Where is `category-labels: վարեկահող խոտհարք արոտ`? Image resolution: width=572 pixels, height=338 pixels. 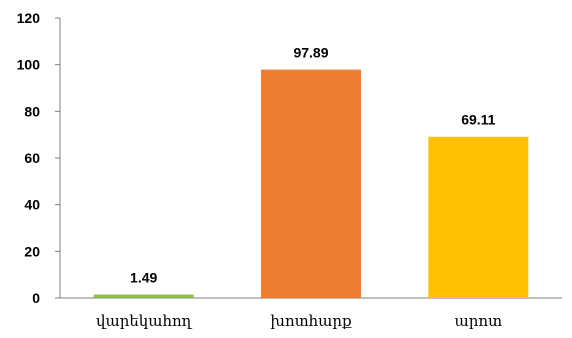
category-labels: վարեկահող խոտհարք արոտ is located at coordinates (299, 321).